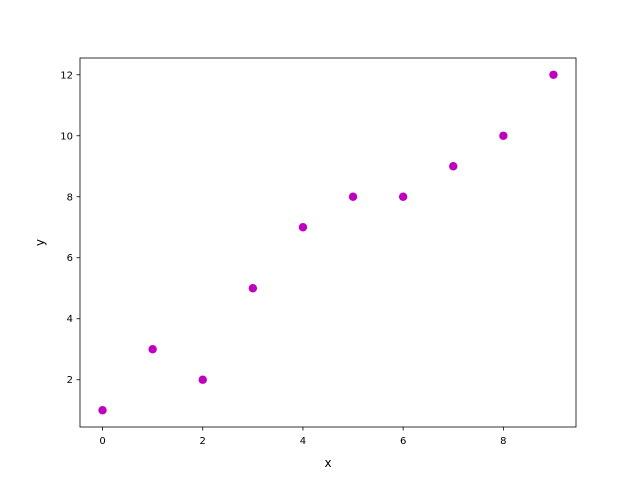 The width and height of the screenshot is (640, 484). Describe the element at coordinates (503, 441) in the screenshot. I see `x-tick-label: 8` at that location.